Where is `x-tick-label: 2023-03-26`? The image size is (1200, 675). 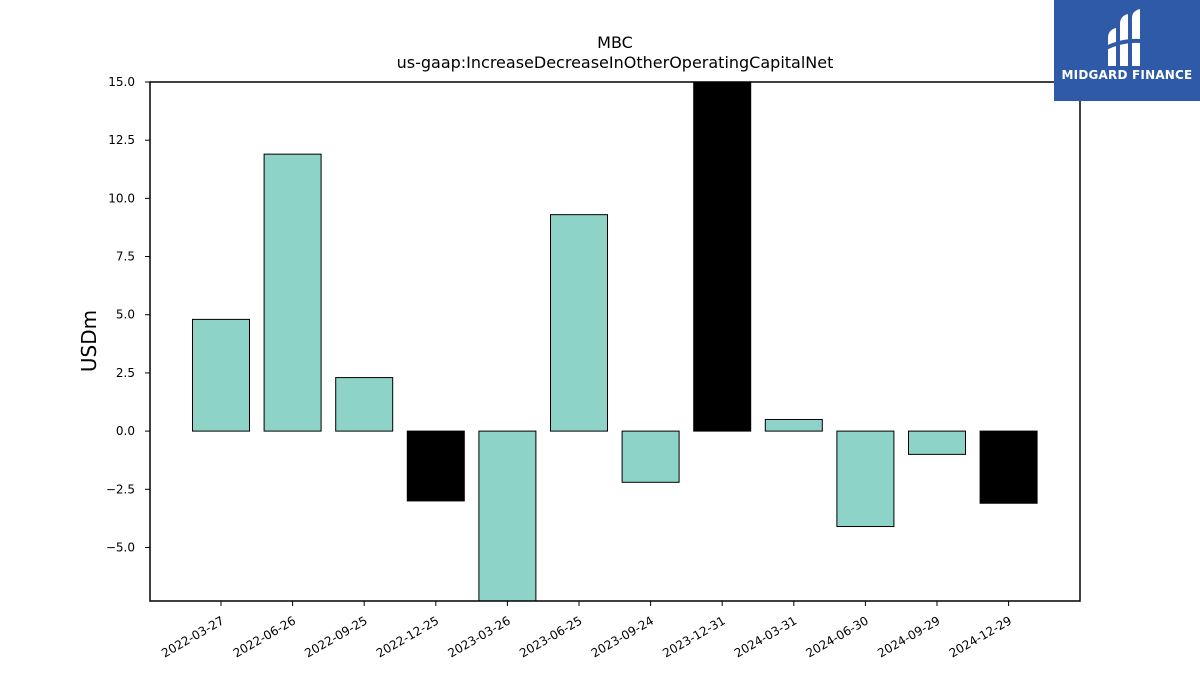 x-tick-label: 2023-03-26 is located at coordinates (478, 636).